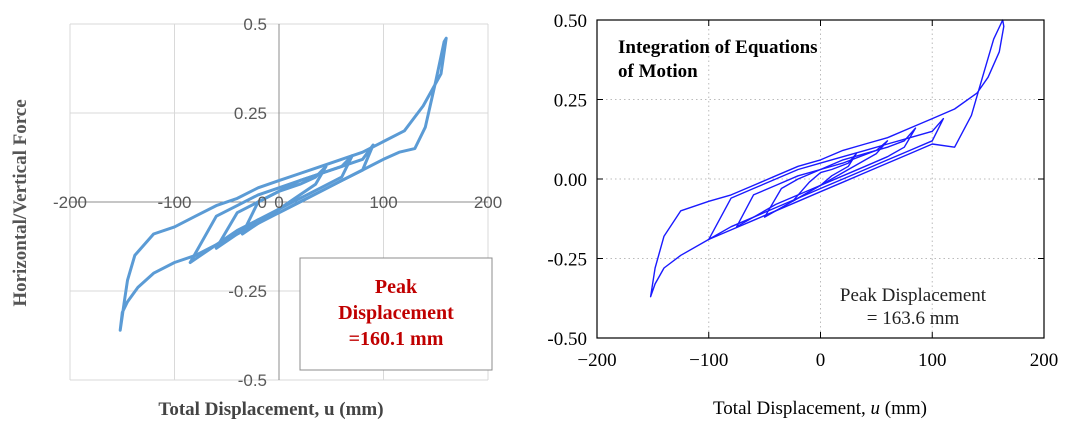  What do you see at coordinates (570, 180) in the screenshot?
I see `right-y-tick-label: 0.00` at bounding box center [570, 180].